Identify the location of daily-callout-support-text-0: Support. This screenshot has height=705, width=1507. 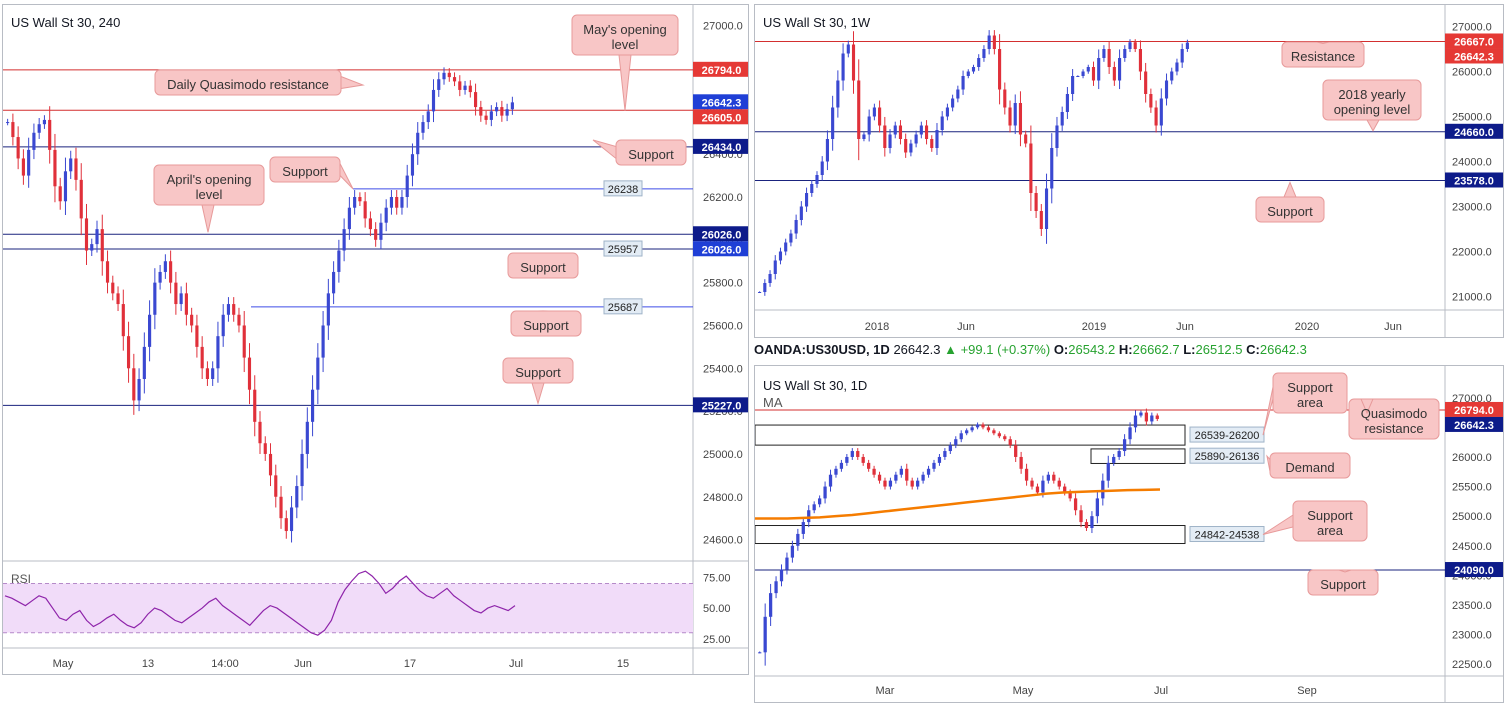
(1343, 584).